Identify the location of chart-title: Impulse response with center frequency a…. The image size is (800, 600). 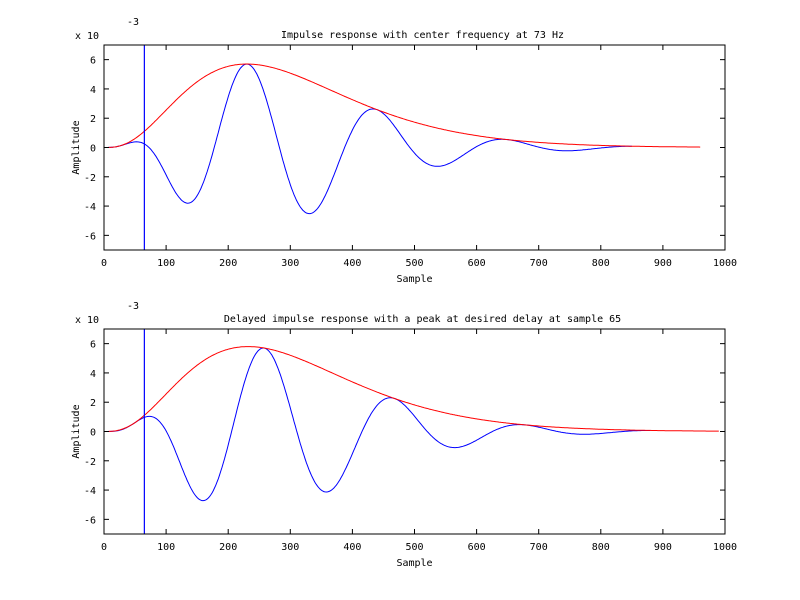
(422, 35).